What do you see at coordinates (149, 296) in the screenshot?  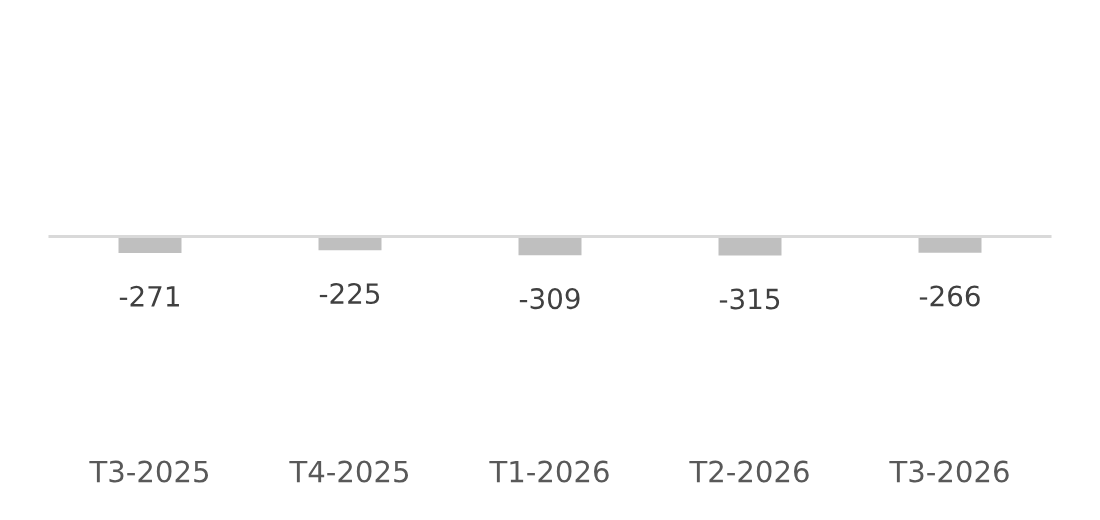 I see `data-label: -271` at bounding box center [149, 296].